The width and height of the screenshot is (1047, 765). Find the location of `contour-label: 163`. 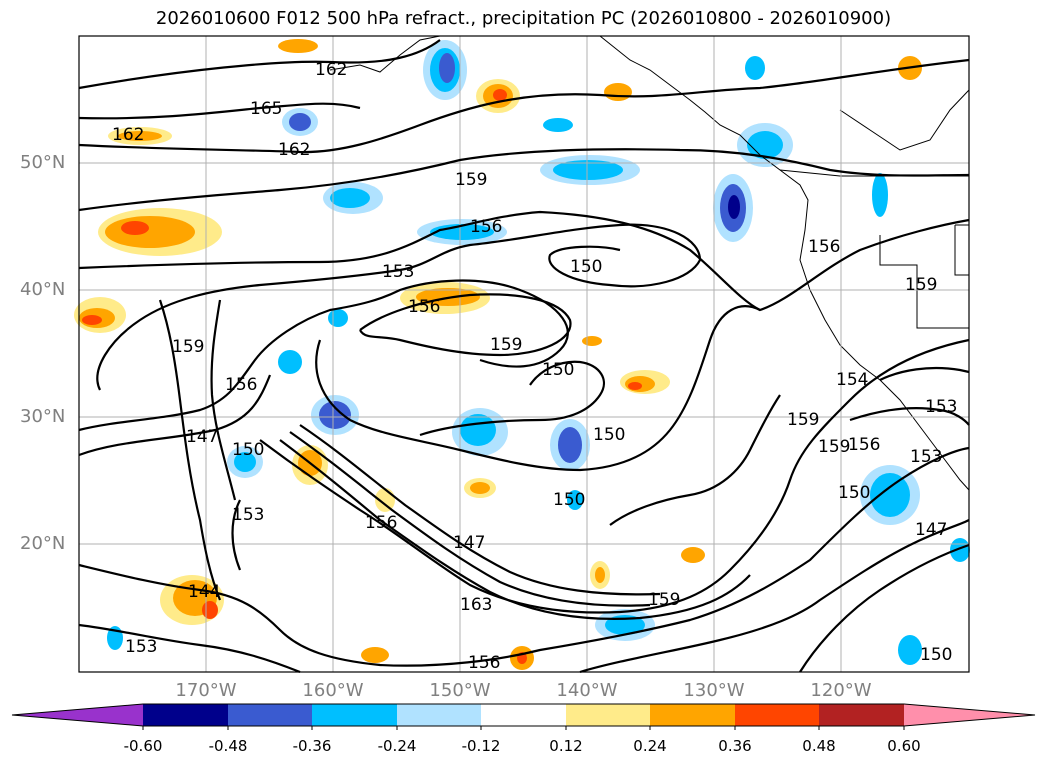

contour-label: 163 is located at coordinates (476, 605).